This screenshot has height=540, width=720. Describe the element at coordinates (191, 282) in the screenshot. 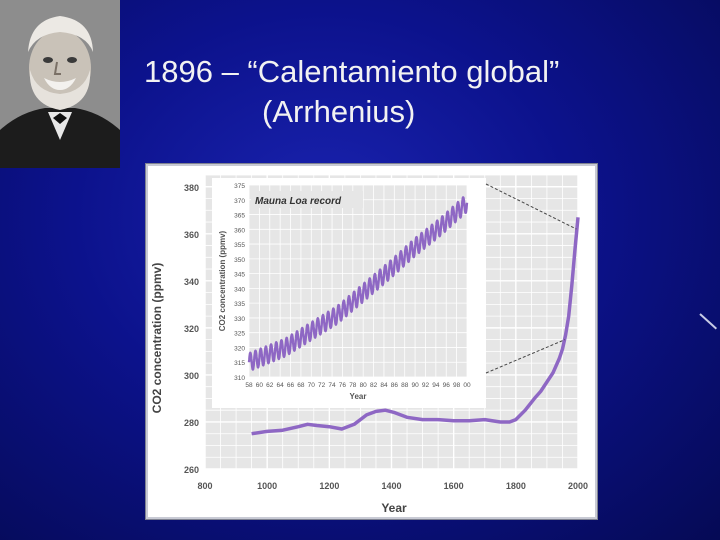

I see `main-y-tick-label: 340` at that location.